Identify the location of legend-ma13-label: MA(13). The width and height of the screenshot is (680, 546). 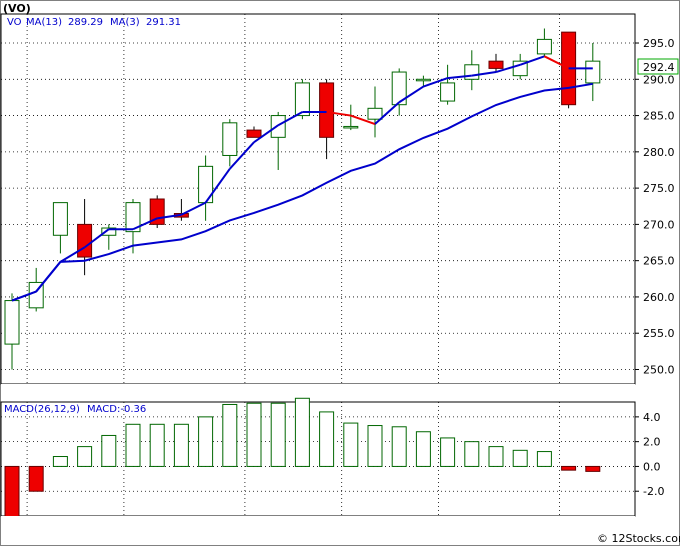
(44, 22).